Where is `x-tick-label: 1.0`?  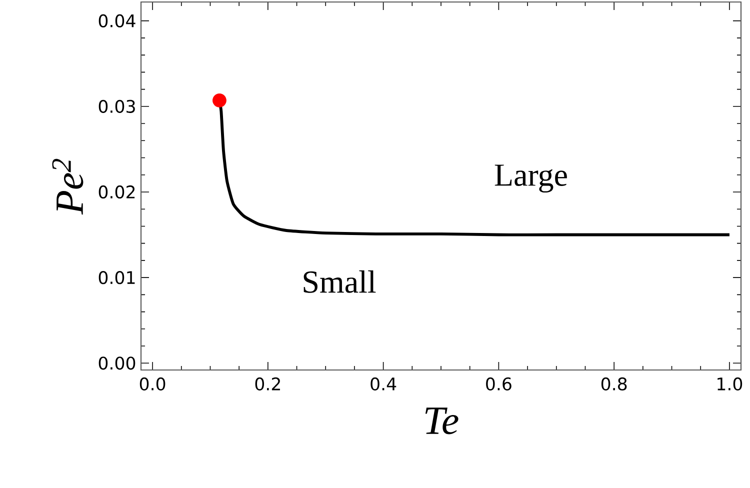
x-tick-label: 1.0 is located at coordinates (730, 383).